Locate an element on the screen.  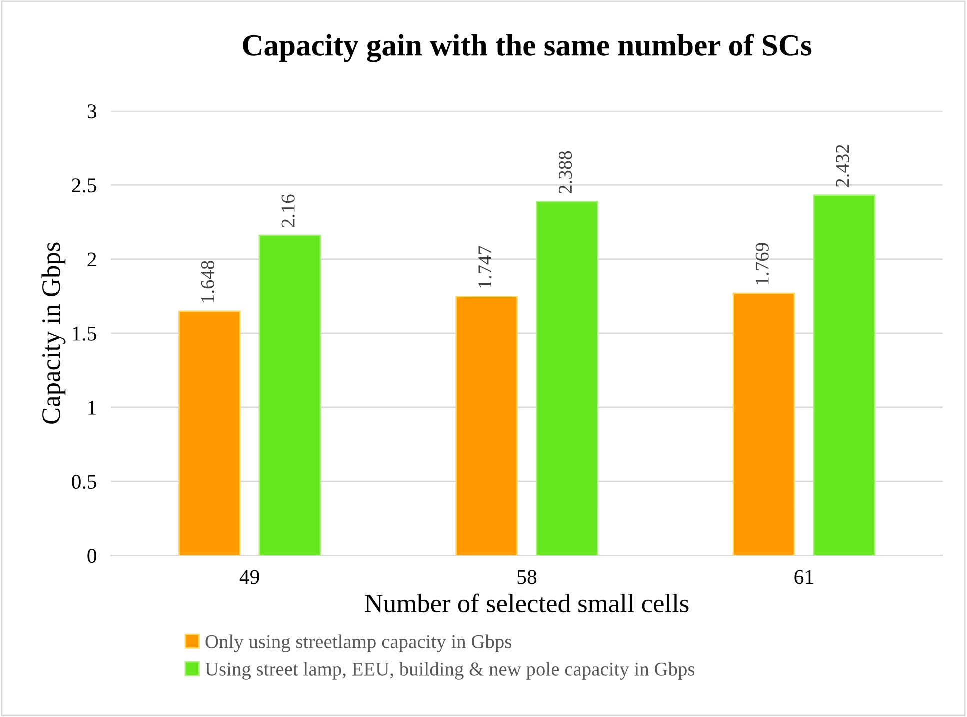
data-label: 1.747 is located at coordinates (485, 267).